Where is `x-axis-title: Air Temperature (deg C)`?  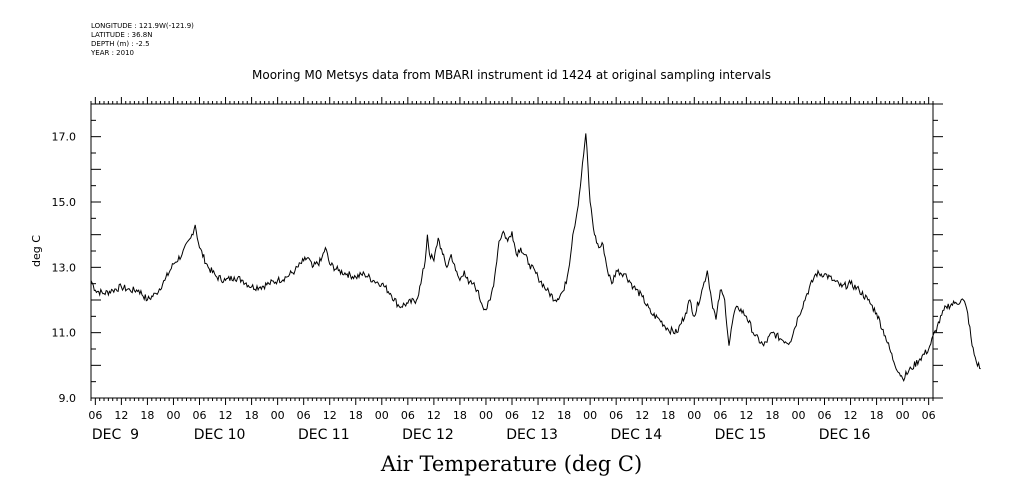 x-axis-title: Air Temperature (deg C) is located at coordinates (511, 464).